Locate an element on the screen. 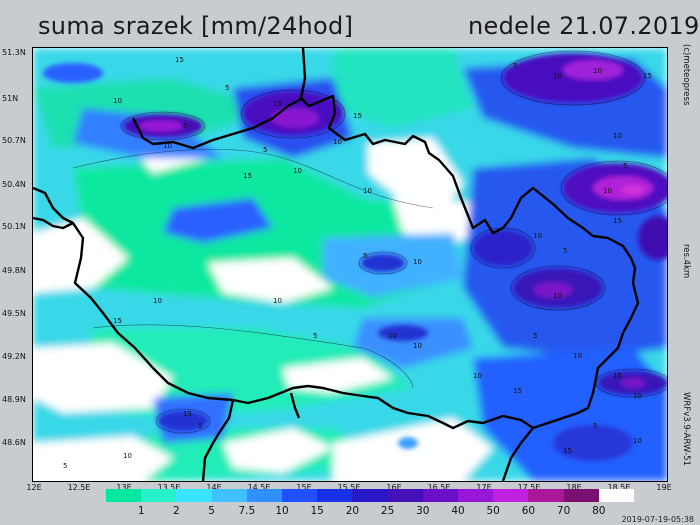  resolution-label: res.4km is located at coordinates (686, 261).